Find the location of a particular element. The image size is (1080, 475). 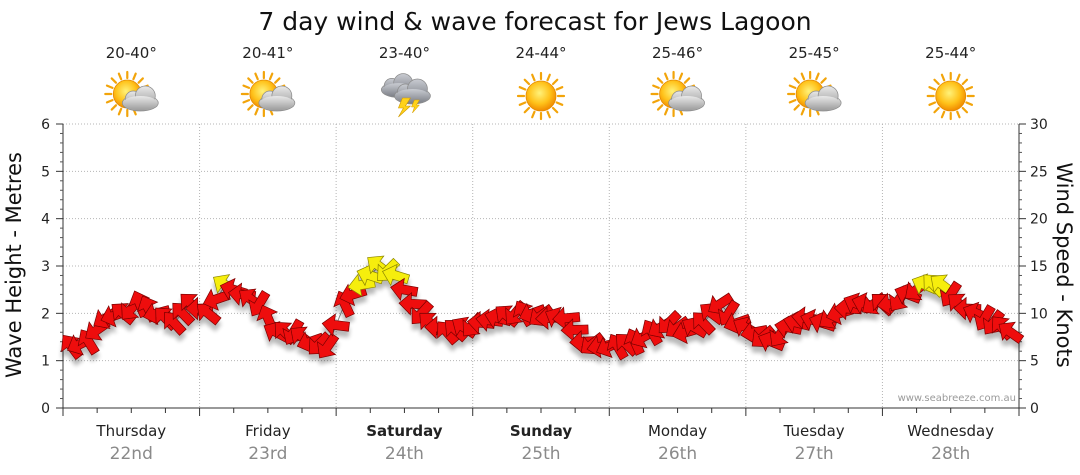

temperature-range: 23-40° is located at coordinates (404, 53).